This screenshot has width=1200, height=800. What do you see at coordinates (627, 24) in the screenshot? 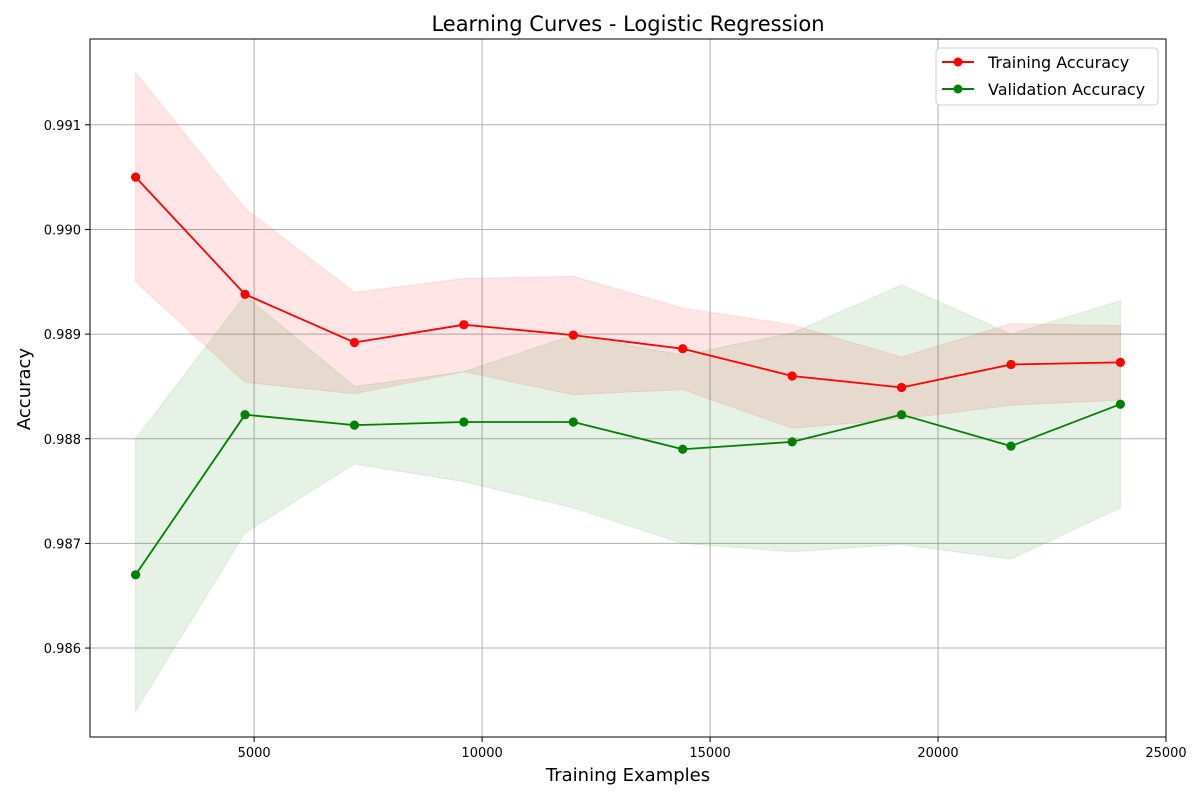
I see `chart-title: Learning Curves - Logistic Regression` at bounding box center [627, 24].